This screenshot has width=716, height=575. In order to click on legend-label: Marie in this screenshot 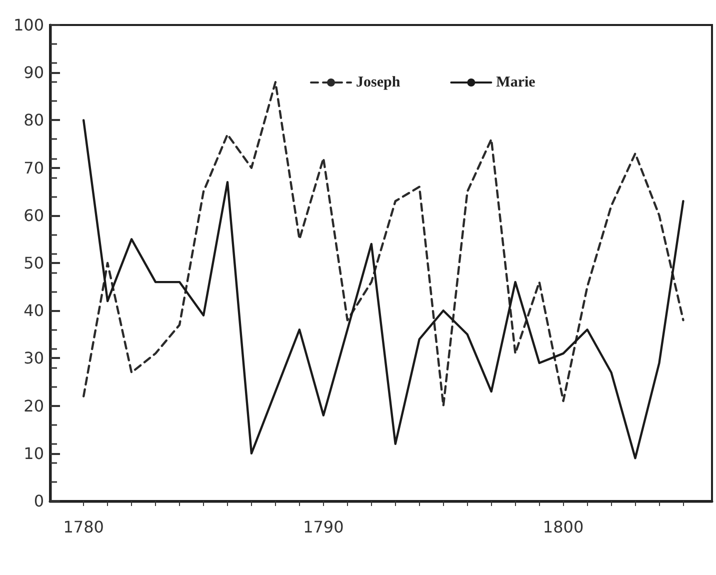, I will do `click(516, 82)`.